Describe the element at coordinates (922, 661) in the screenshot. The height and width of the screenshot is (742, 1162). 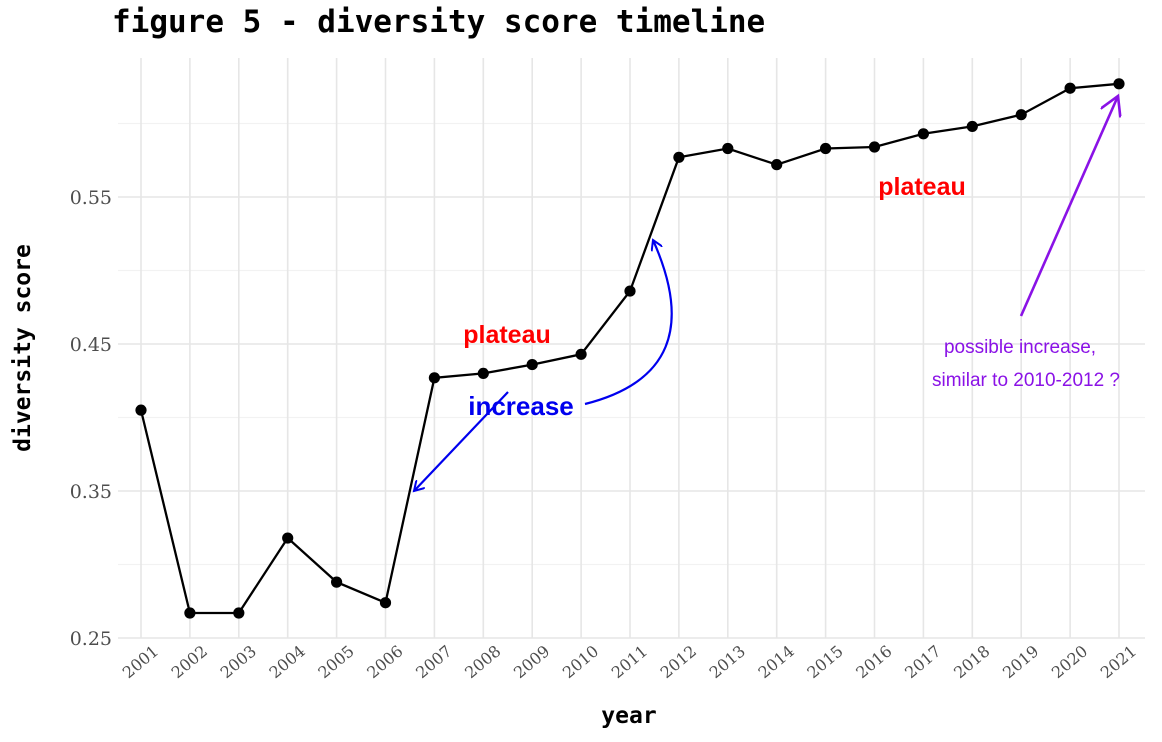
I see `x-tick-label: 2017` at that location.